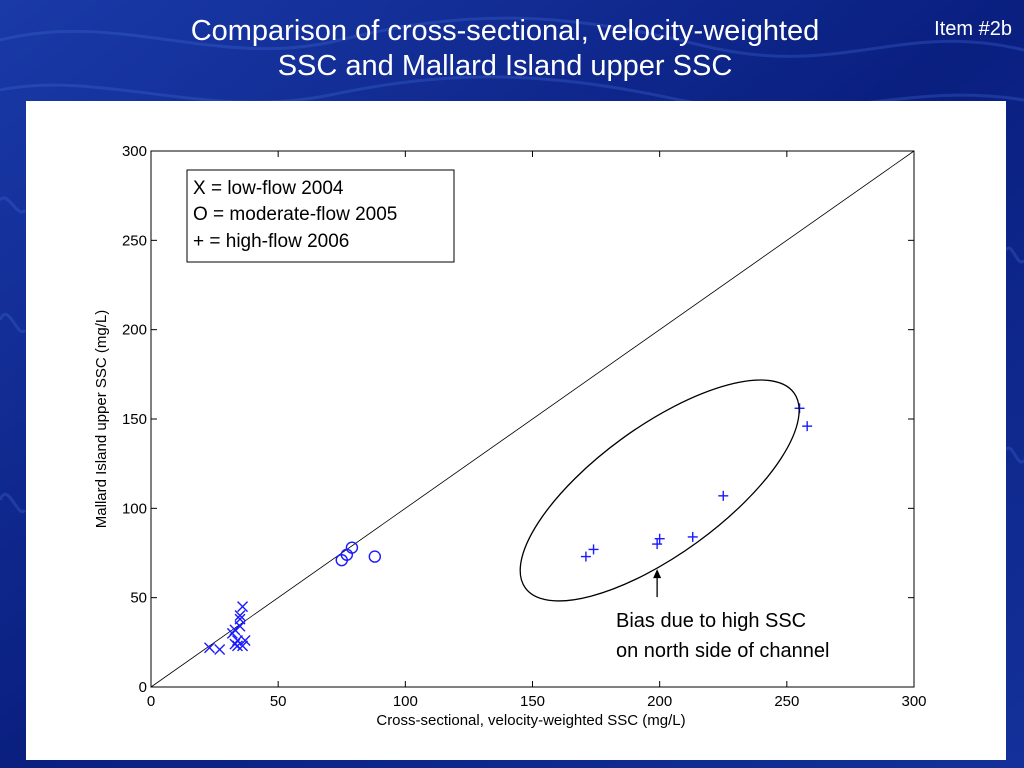 Image resolution: width=1024 pixels, height=768 pixels. I want to click on highlight-ellipse, so click(659, 490).